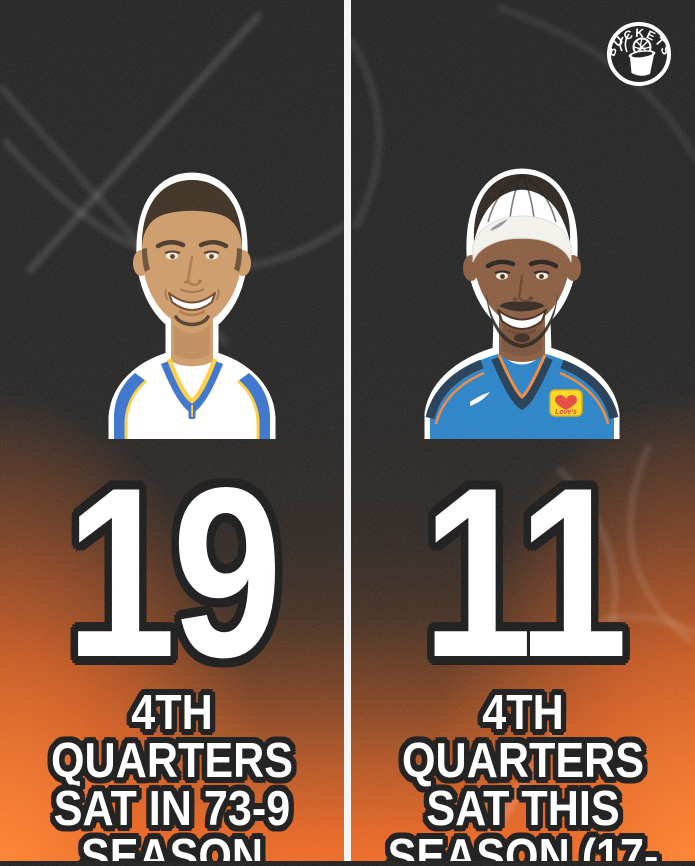 Image resolution: width=695 pixels, height=866 pixels. I want to click on loves-patch: Love's, so click(566, 403).